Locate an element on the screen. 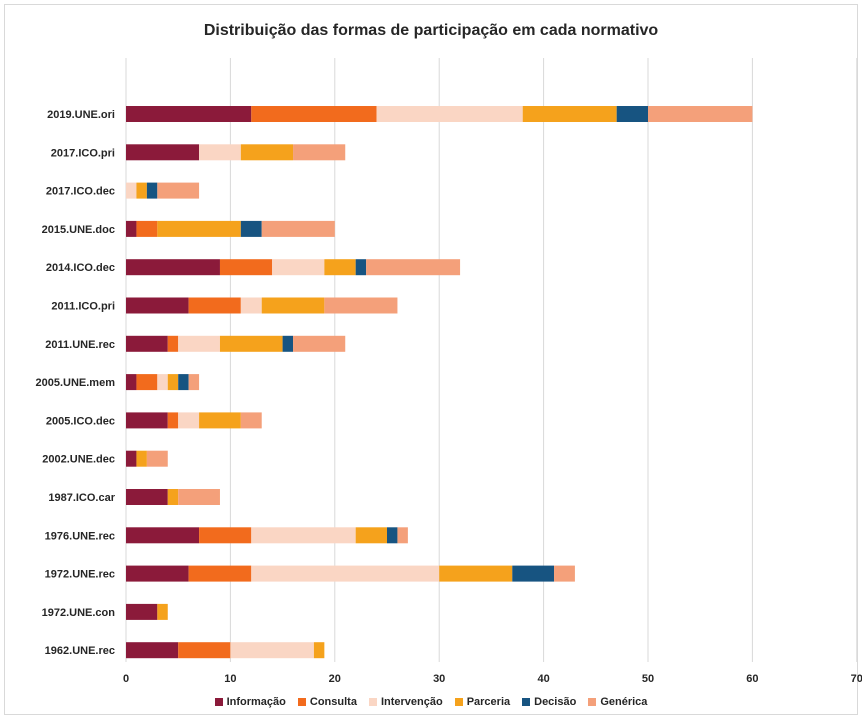 This screenshot has height=719, width=862. legend-label: Decisão is located at coordinates (555, 702).